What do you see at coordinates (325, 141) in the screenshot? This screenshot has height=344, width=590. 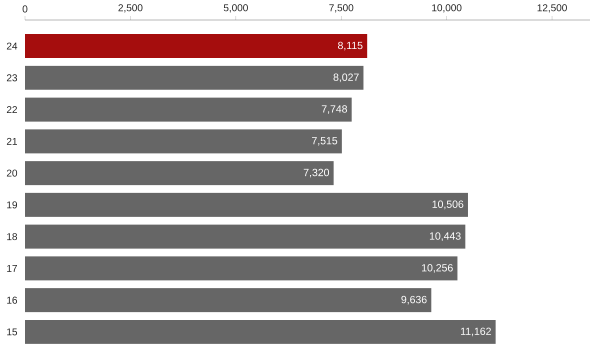 I see `data-label: 7,515` at bounding box center [325, 141].